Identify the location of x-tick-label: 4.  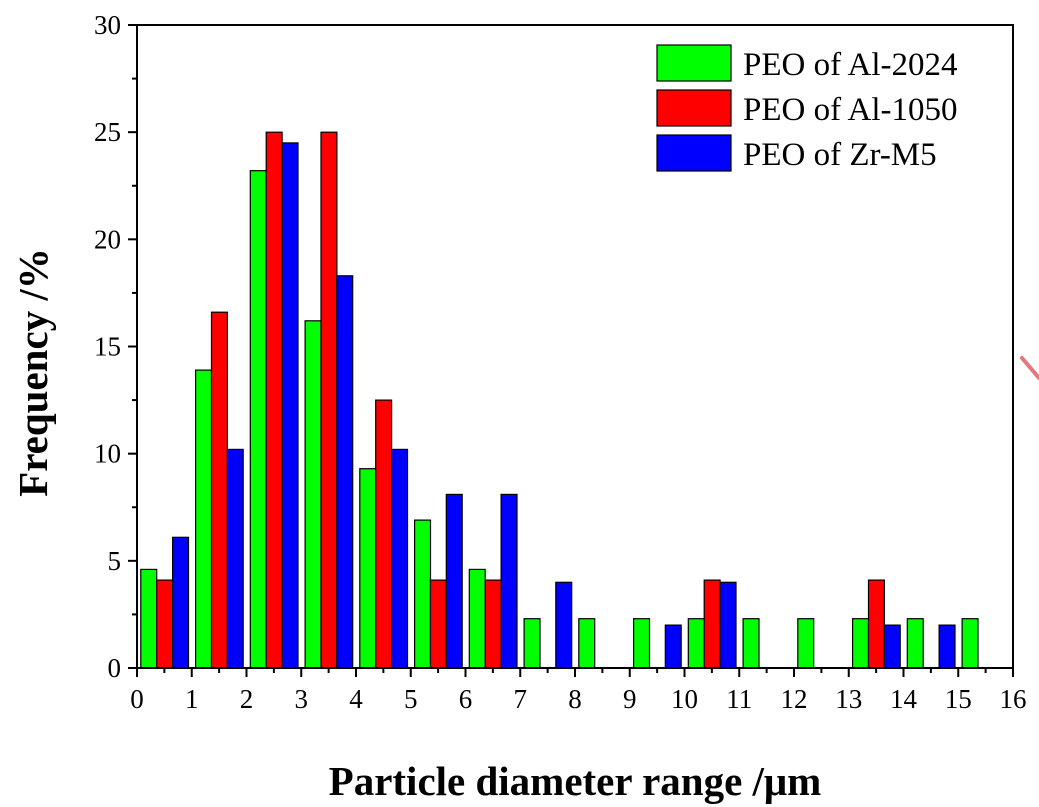
(356, 699).